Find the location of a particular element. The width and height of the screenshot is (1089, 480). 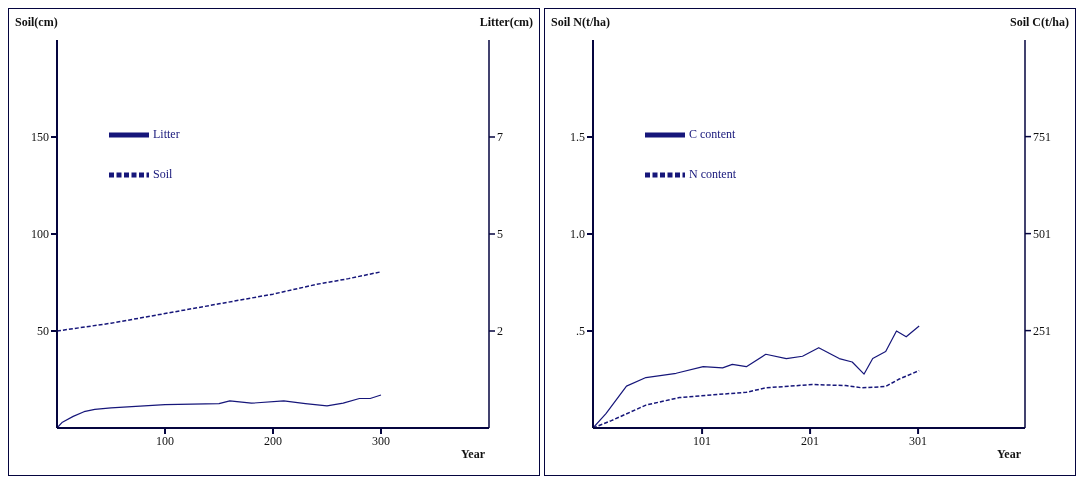

y-tick-label: .5 is located at coordinates (580, 331).